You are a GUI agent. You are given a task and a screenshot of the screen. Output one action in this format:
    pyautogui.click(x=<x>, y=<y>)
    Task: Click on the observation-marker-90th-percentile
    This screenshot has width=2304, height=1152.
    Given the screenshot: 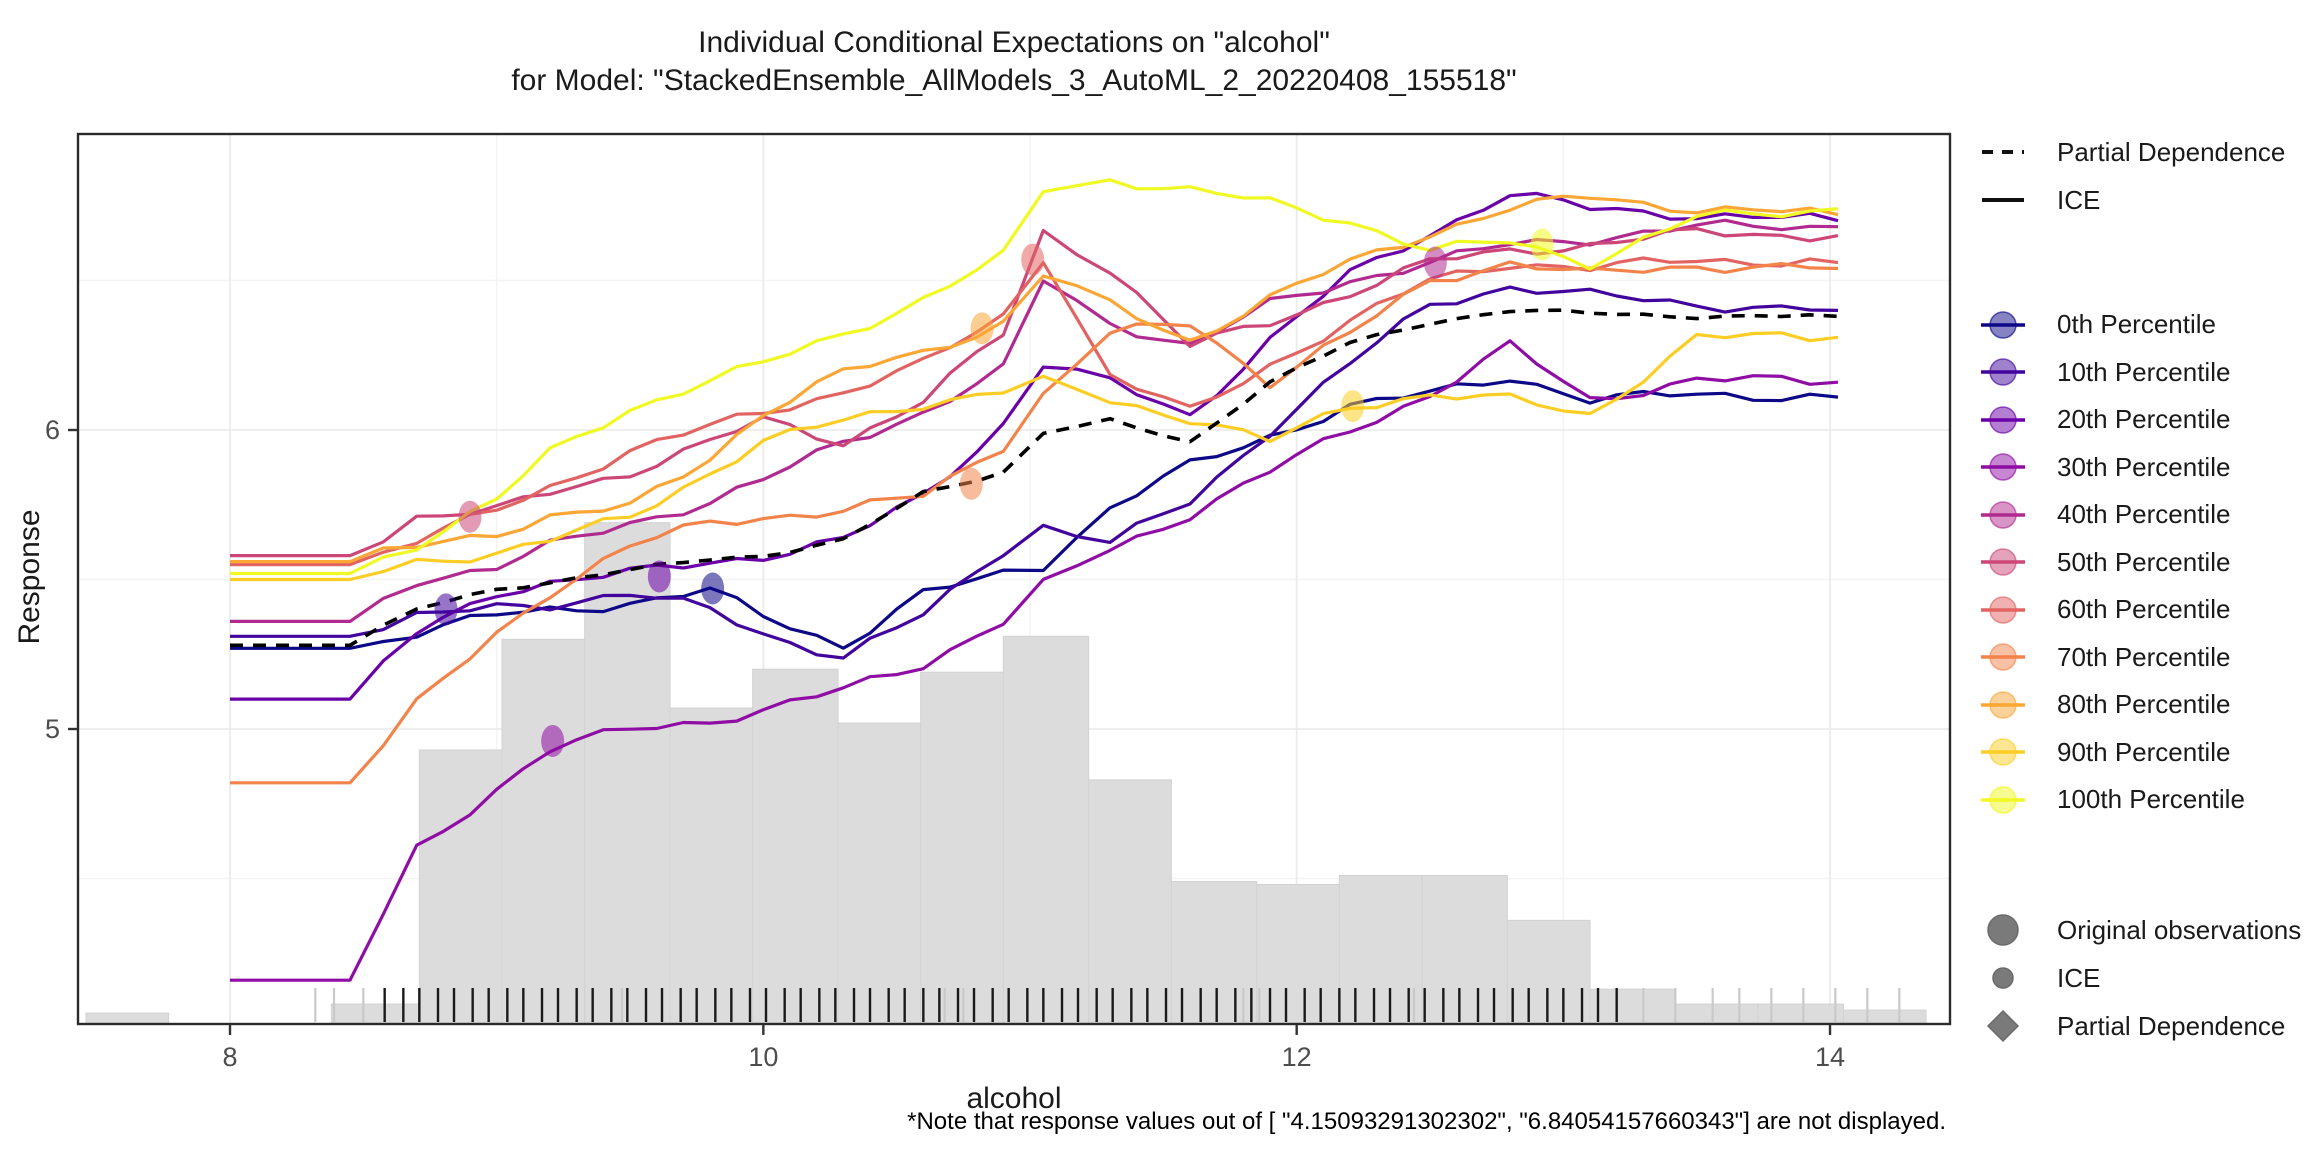 What is the action you would take?
    pyautogui.click(x=1353, y=406)
    